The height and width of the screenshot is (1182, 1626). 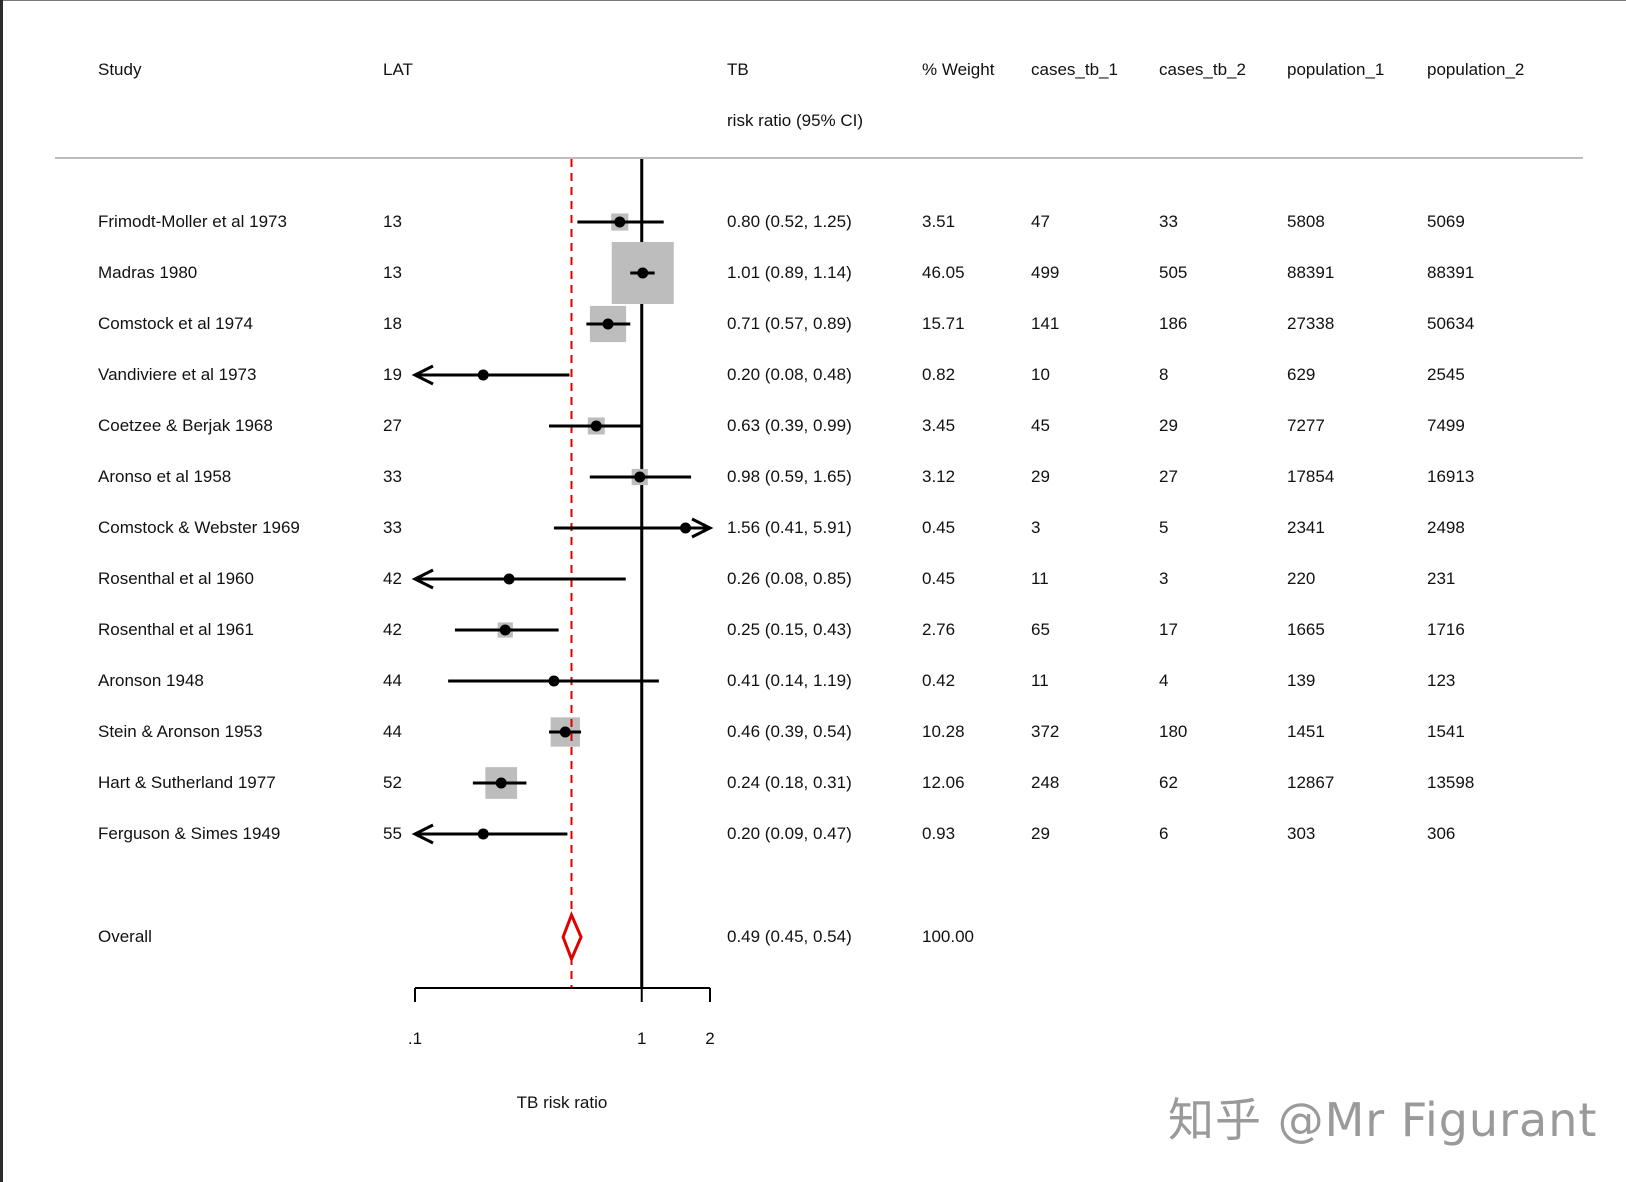 I want to click on overall-weight: 100.00, so click(x=948, y=936).